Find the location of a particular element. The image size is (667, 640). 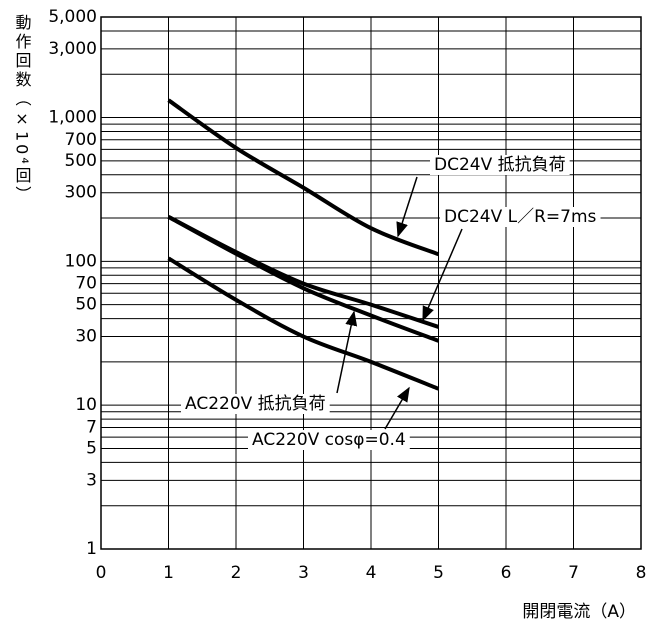

x-tick-label: 0 is located at coordinates (101, 573).